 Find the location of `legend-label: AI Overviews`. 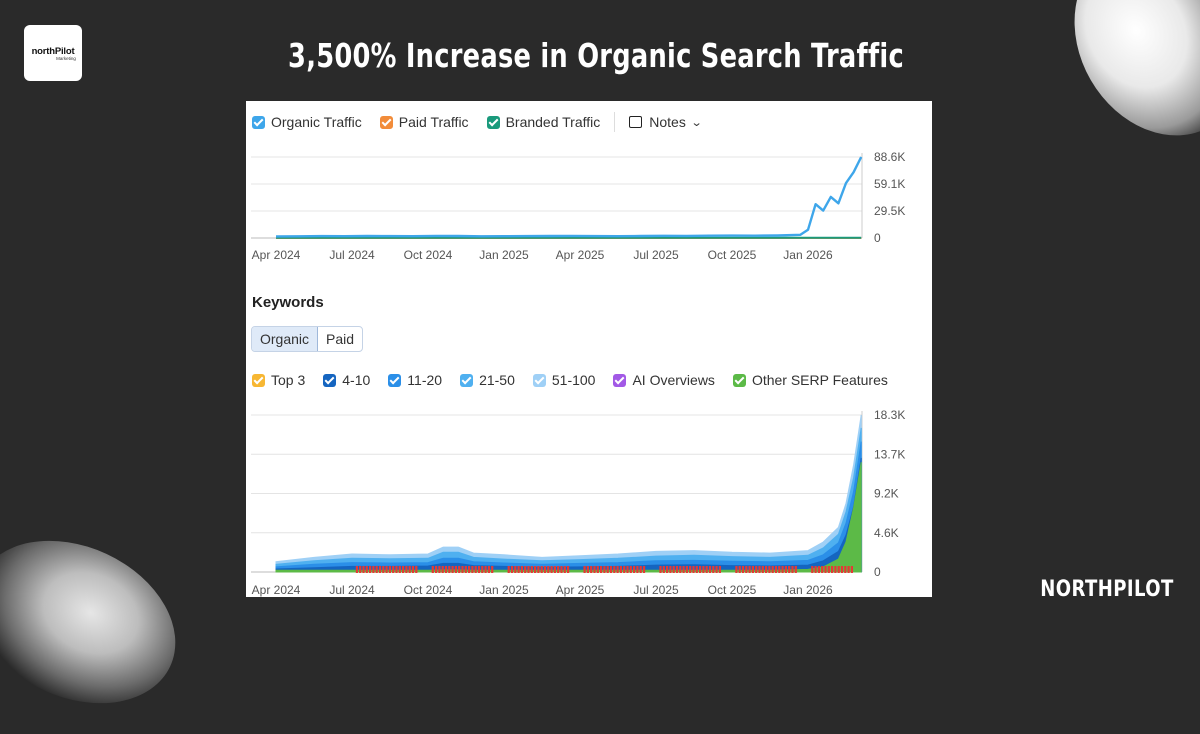

legend-label: AI Overviews is located at coordinates (673, 380).